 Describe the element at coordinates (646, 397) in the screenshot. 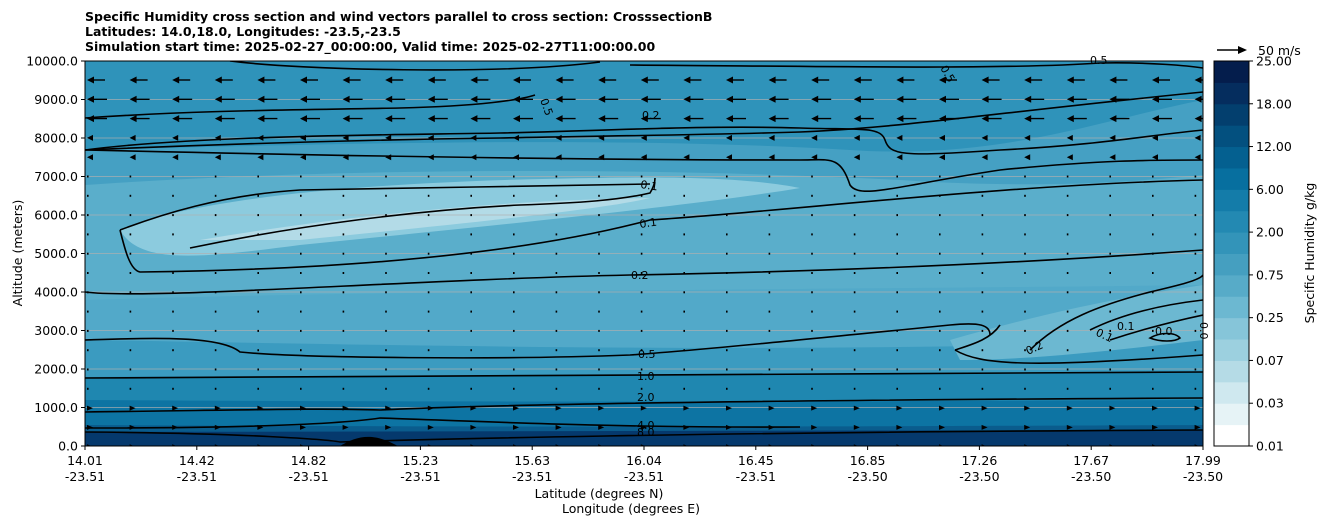

I see `contour-label: 2.0` at that location.